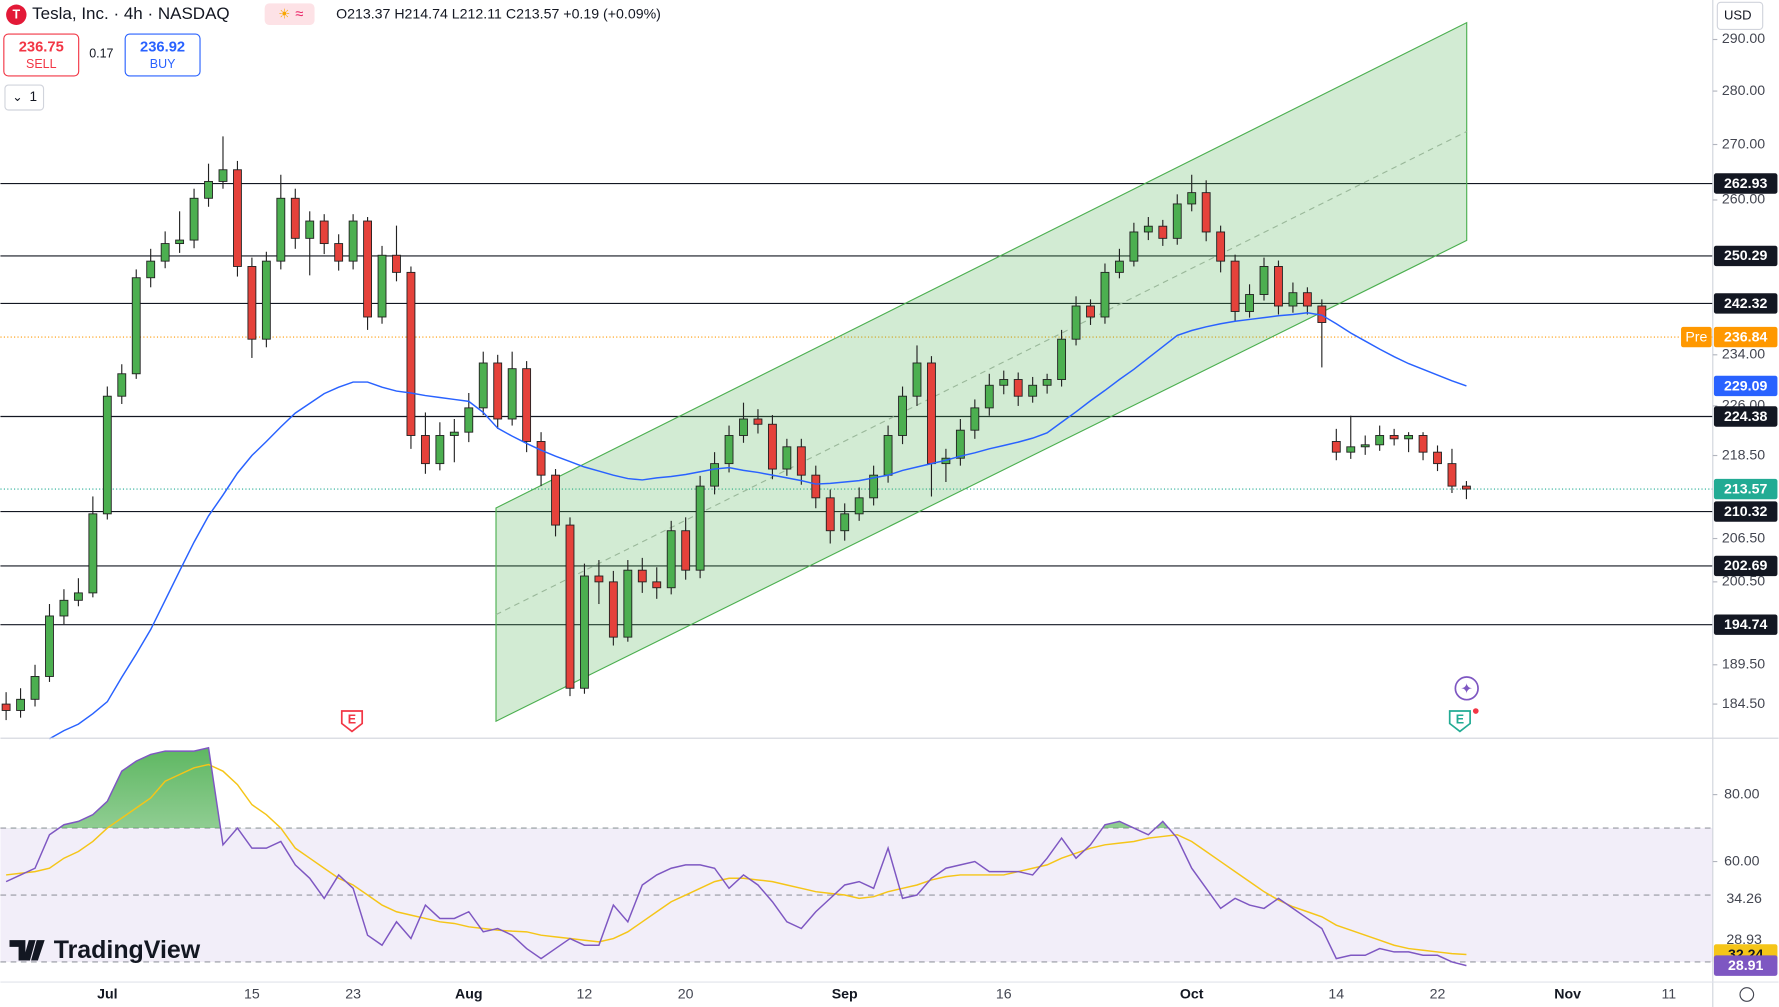 Image resolution: width=1779 pixels, height=1007 pixels. What do you see at coordinates (1743, 582) in the screenshot?
I see `y-tick-label: 200.50` at bounding box center [1743, 582].